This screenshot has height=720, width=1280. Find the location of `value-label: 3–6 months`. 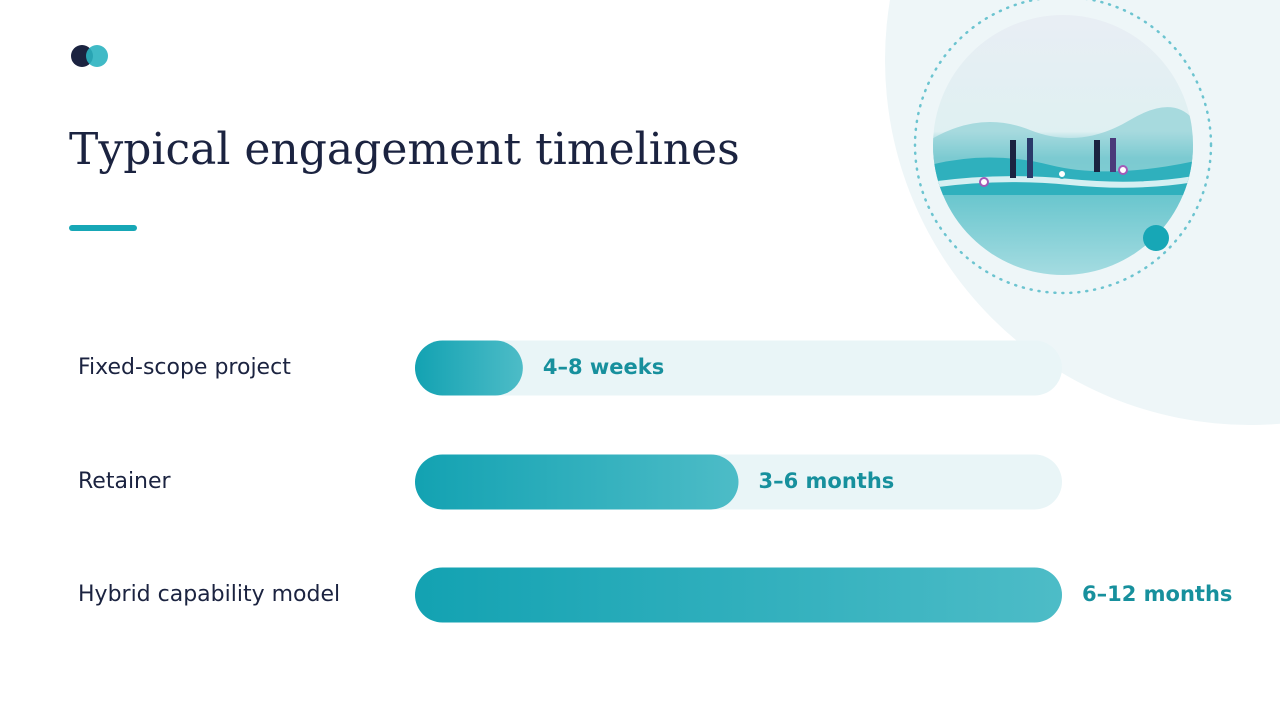

value-label: 3–6 months is located at coordinates (827, 481).